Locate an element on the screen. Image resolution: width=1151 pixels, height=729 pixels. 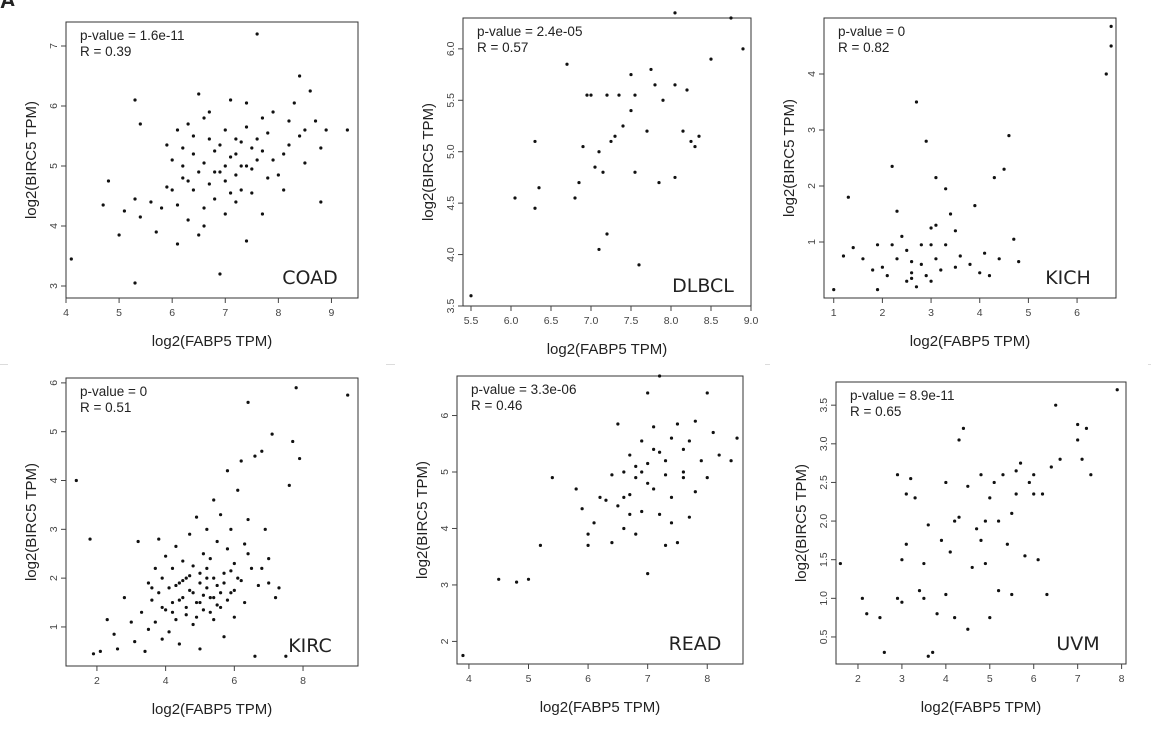
r-value-annotation: R = 0.82 is located at coordinates (863, 47).